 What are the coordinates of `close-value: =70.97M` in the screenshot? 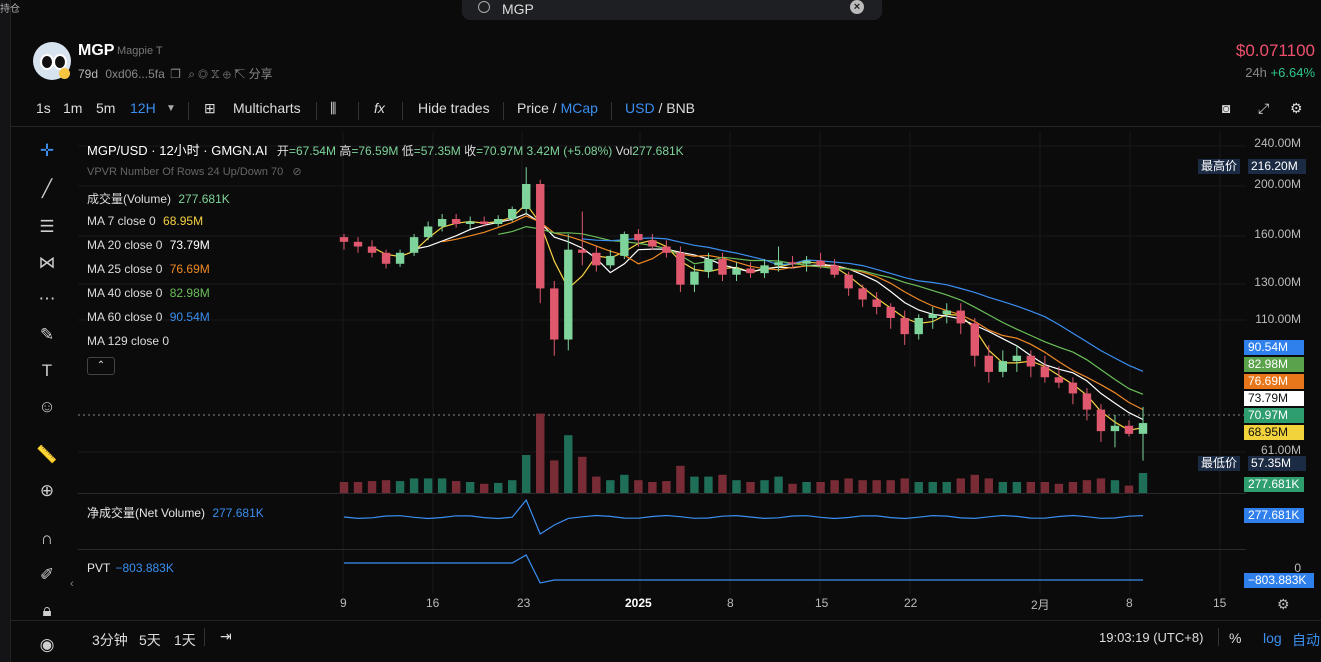 It's located at (500, 151).